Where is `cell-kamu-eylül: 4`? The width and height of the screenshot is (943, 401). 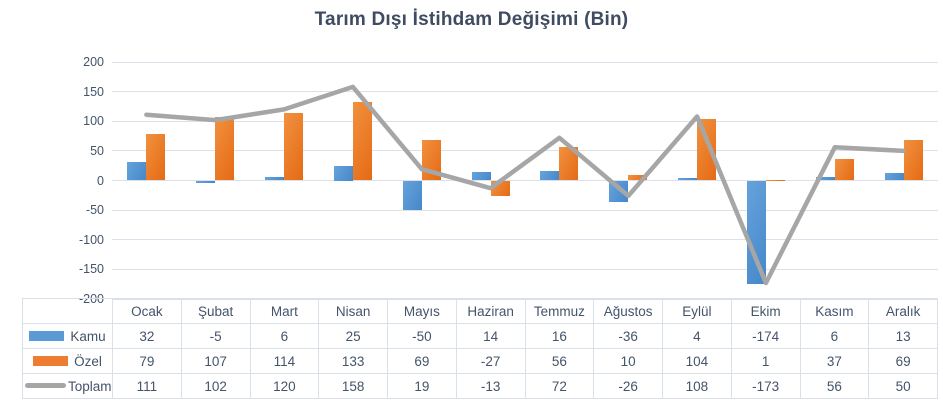 cell-kamu-eylül: 4 is located at coordinates (697, 336).